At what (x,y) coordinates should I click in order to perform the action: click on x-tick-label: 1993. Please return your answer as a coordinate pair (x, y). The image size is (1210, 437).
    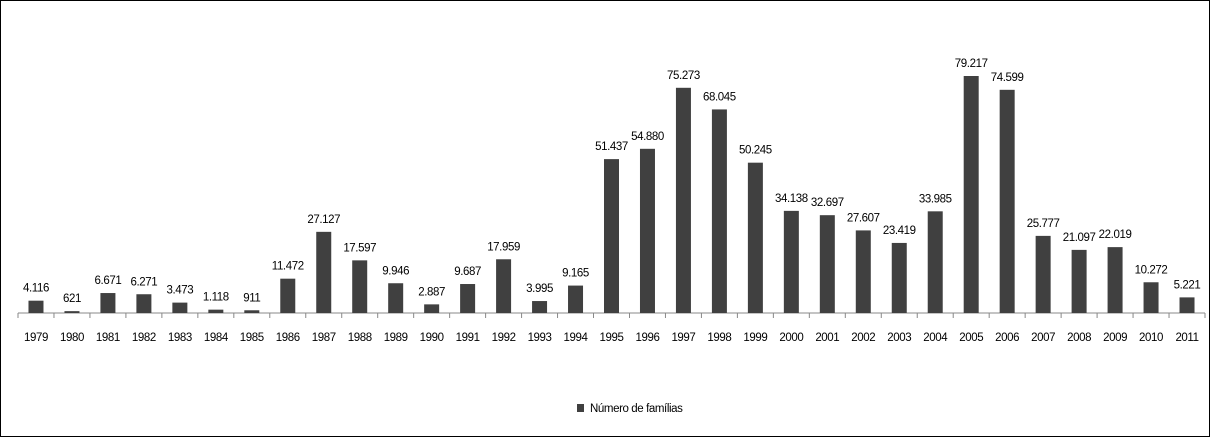
    Looking at the image, I should click on (540, 338).